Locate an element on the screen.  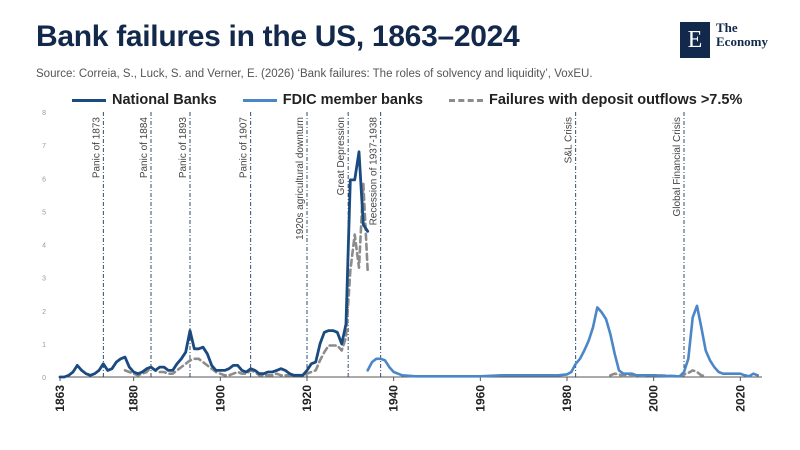
event-label: Panic of 1884 is located at coordinates (144, 148).